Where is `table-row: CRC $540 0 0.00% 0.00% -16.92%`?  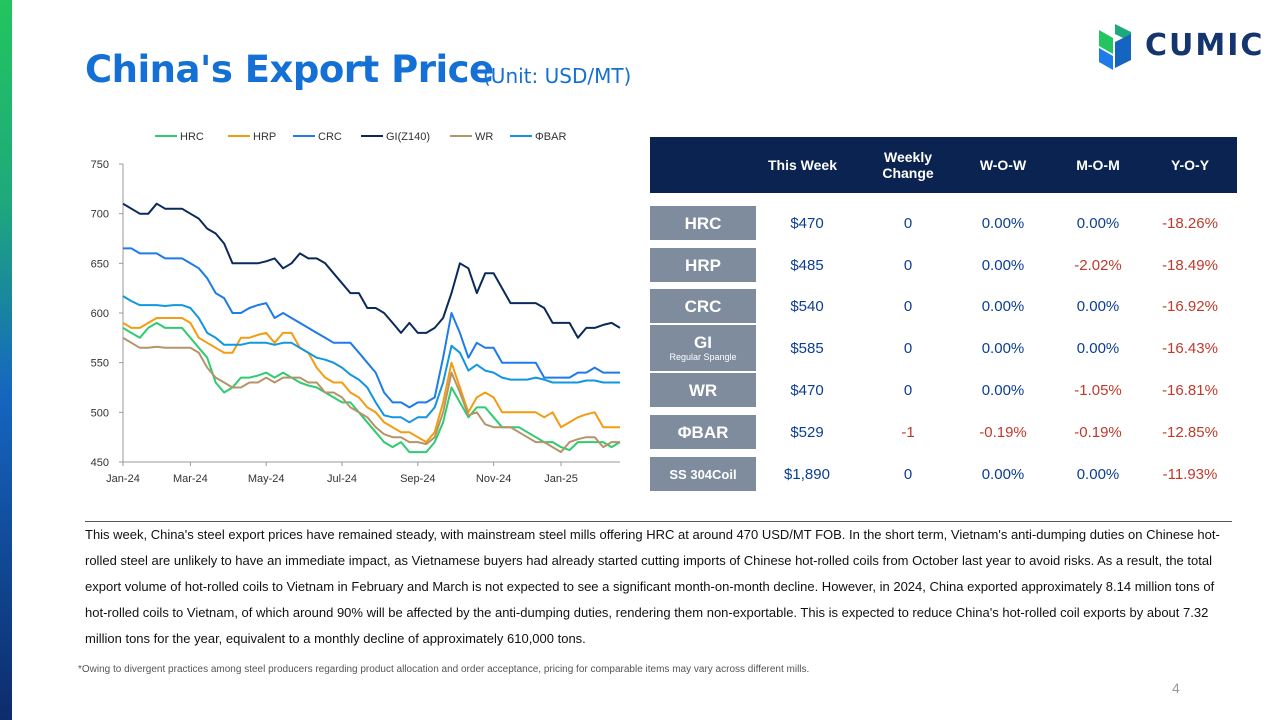
table-row: CRC $540 0 0.00% 0.00% -16.92% is located at coordinates (943, 306).